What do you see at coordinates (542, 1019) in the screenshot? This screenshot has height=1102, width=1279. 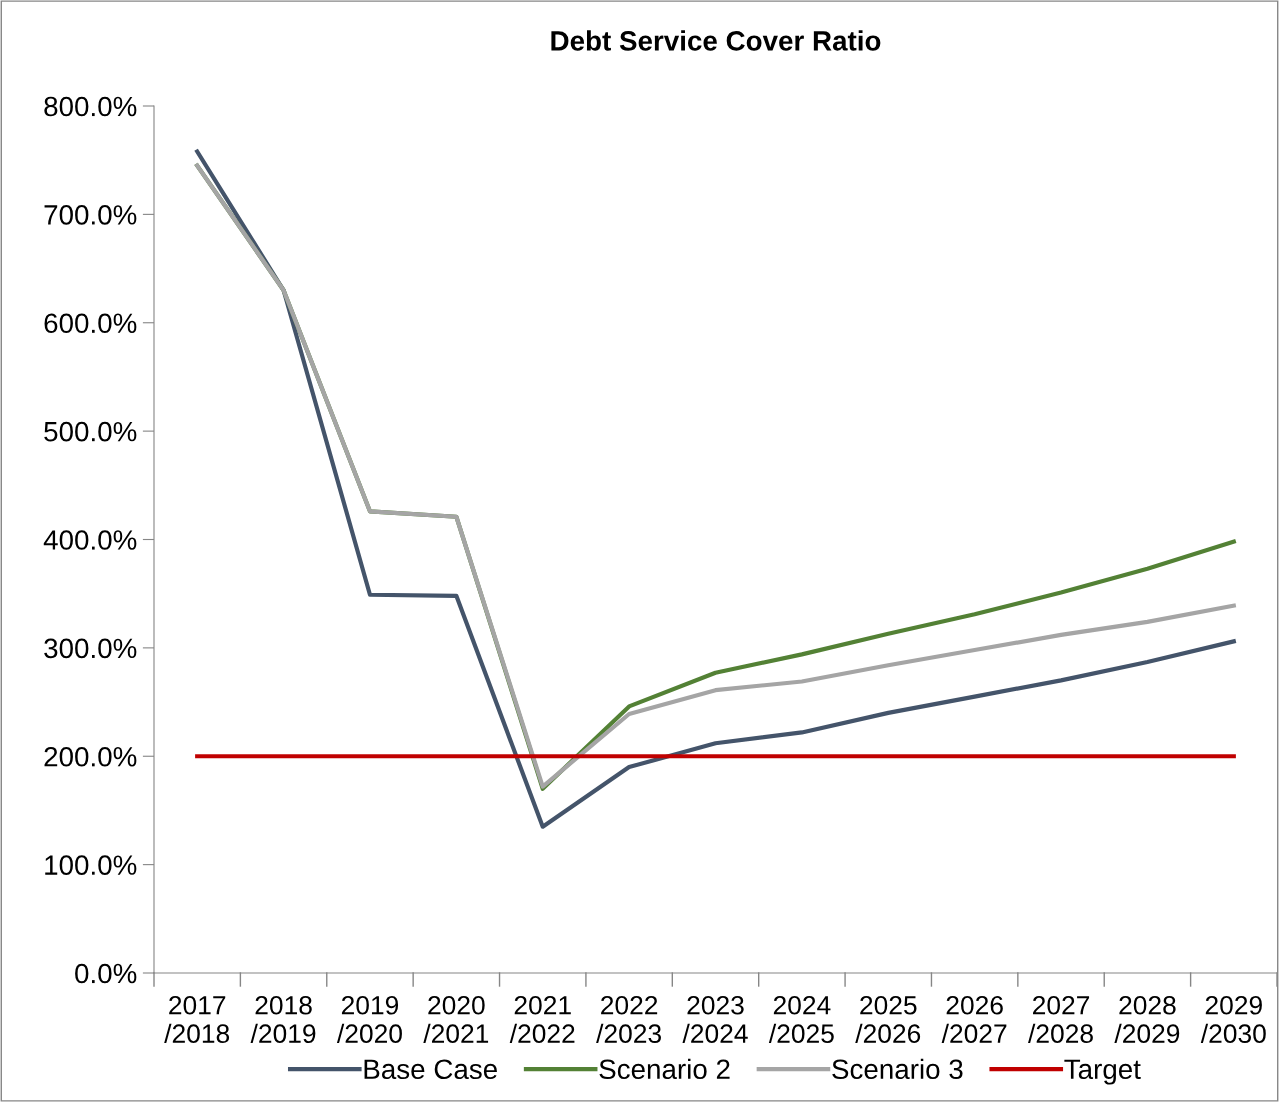 I see `x-tick-label: 2021 /2022` at bounding box center [542, 1019].